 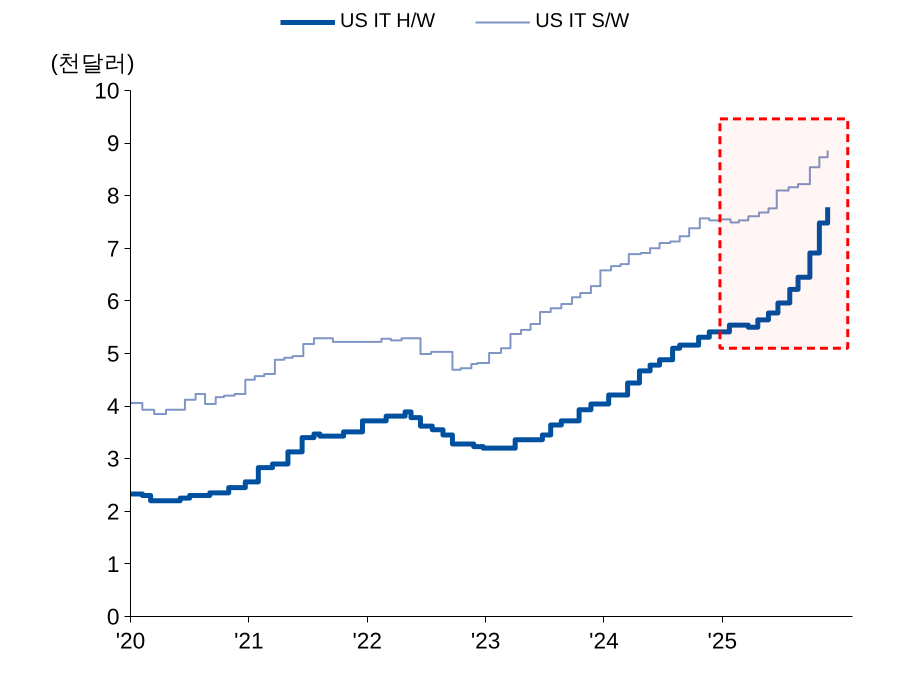 What do you see at coordinates (367, 641) in the screenshot?
I see `x-tick-label: '22` at bounding box center [367, 641].